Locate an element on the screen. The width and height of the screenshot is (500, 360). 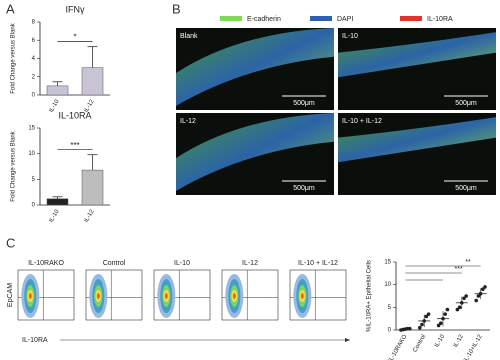
image-label: Blank is located at coordinates (189, 36).